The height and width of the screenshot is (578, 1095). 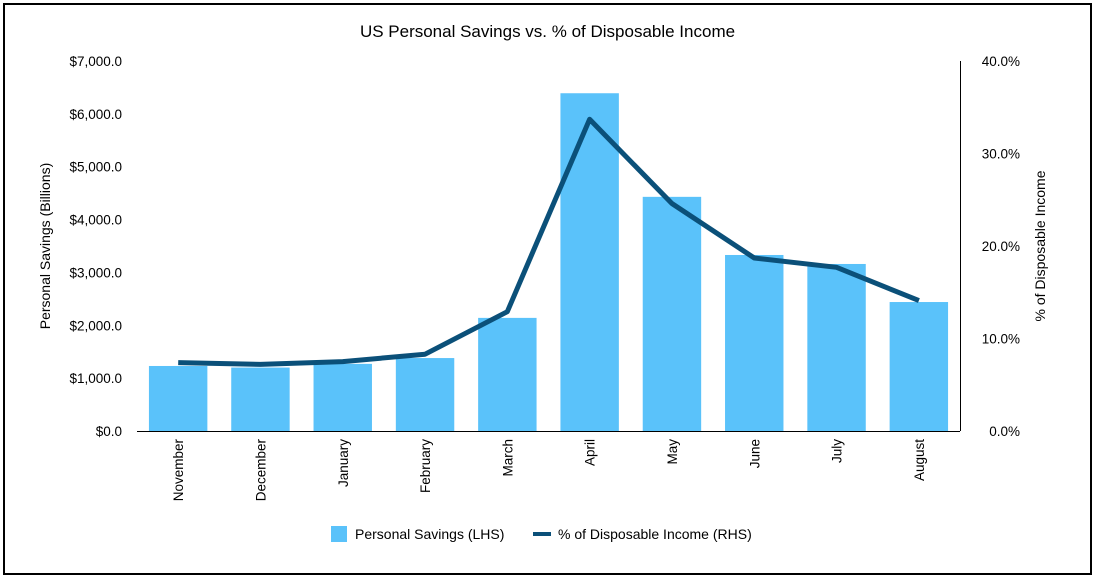 What do you see at coordinates (342, 397) in the screenshot?
I see `bar-january` at bounding box center [342, 397].